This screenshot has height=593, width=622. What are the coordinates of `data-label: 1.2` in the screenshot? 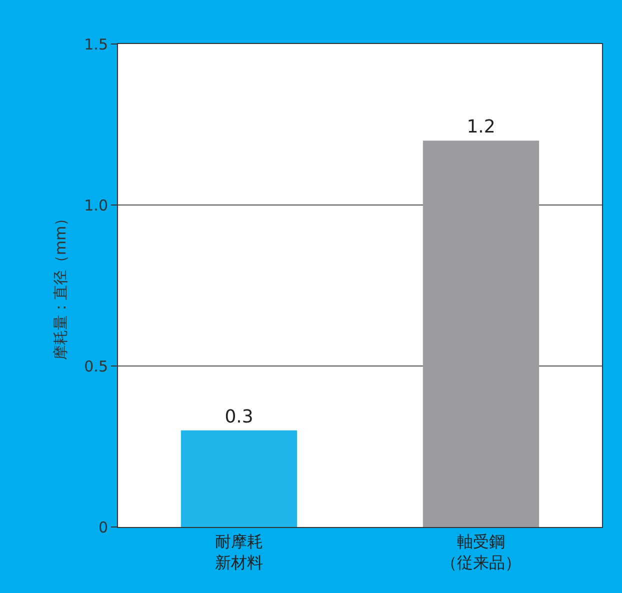 It's located at (481, 127).